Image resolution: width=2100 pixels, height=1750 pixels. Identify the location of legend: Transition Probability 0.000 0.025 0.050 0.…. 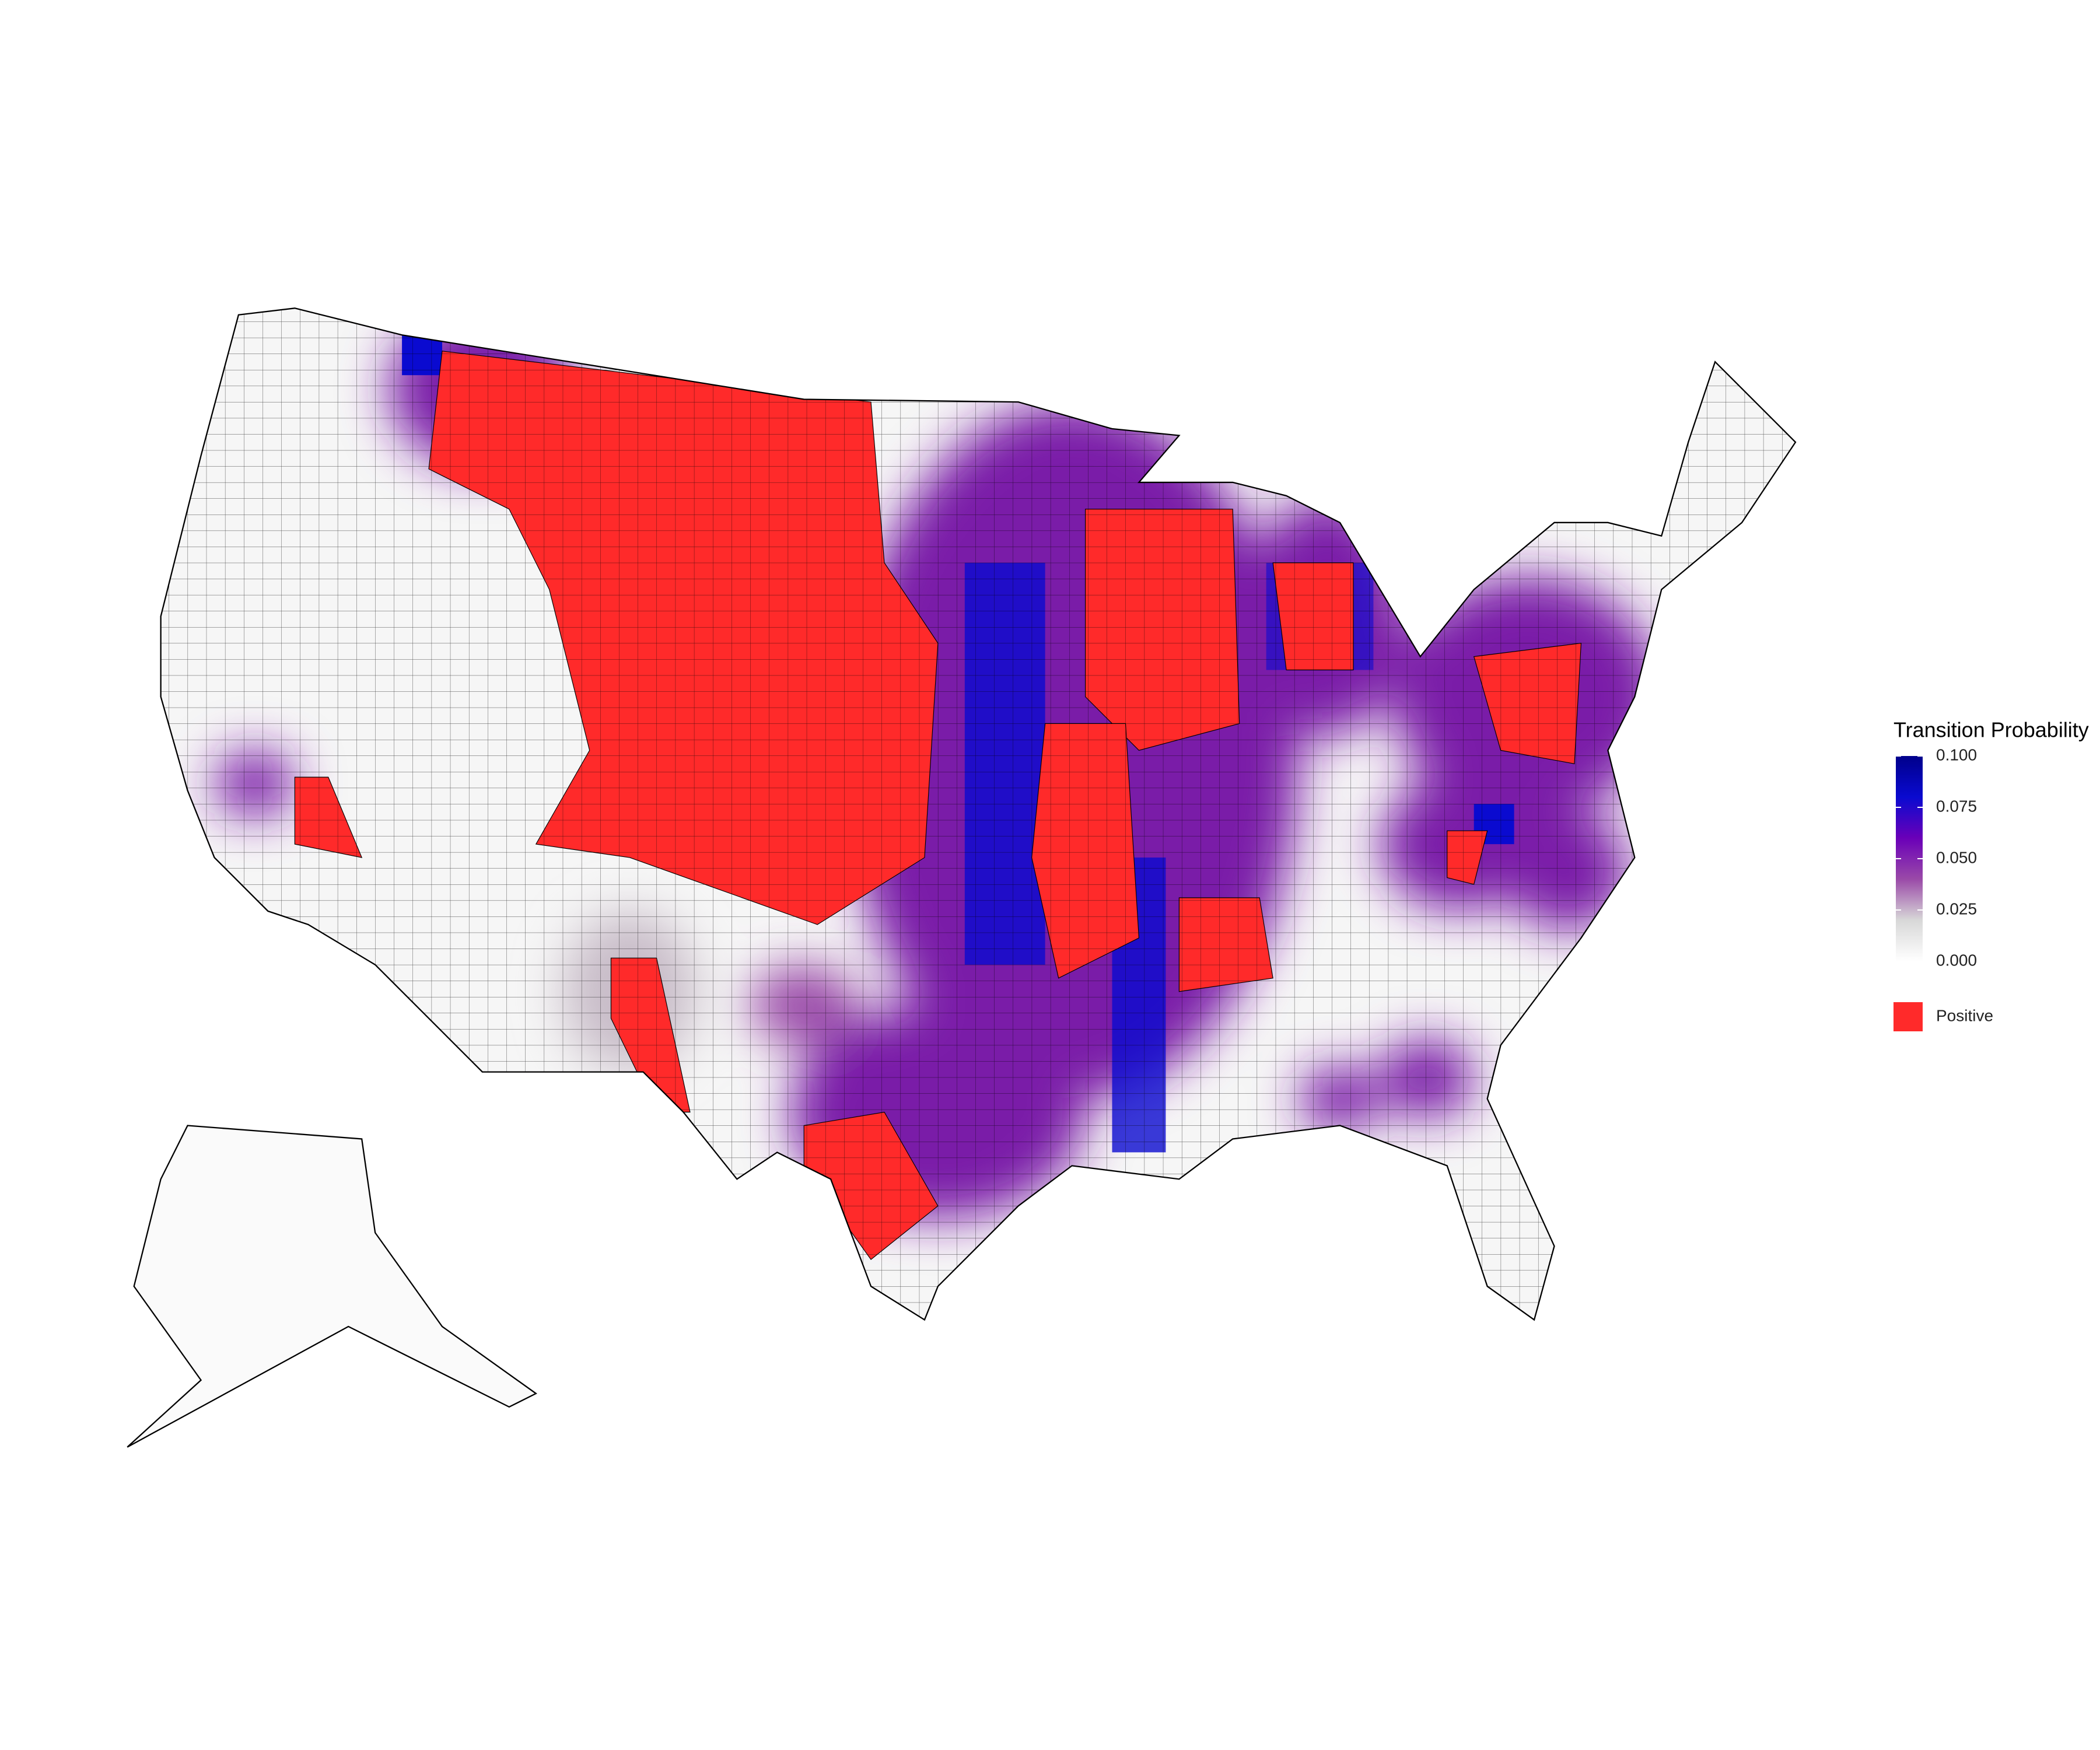
(1992, 874).